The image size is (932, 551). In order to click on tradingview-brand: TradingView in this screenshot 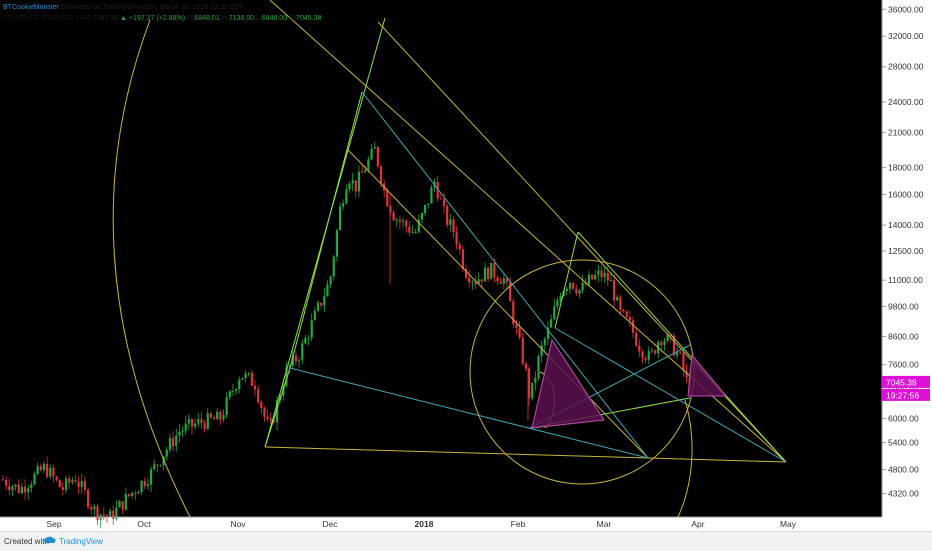, I will do `click(81, 541)`.